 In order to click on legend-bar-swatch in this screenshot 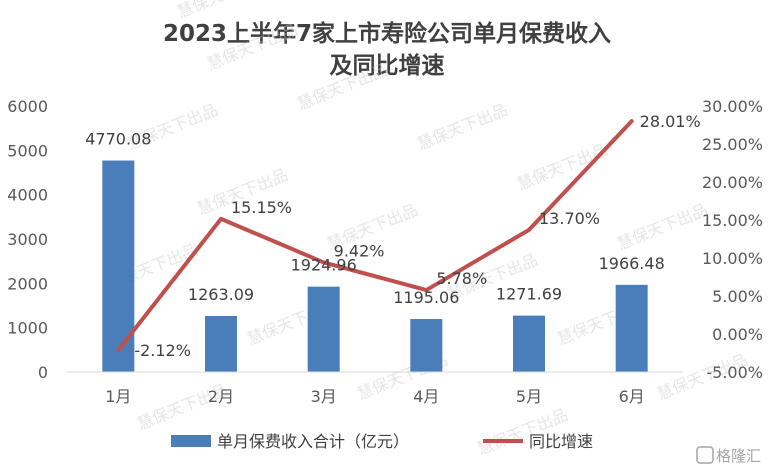, I will do `click(191, 441)`.